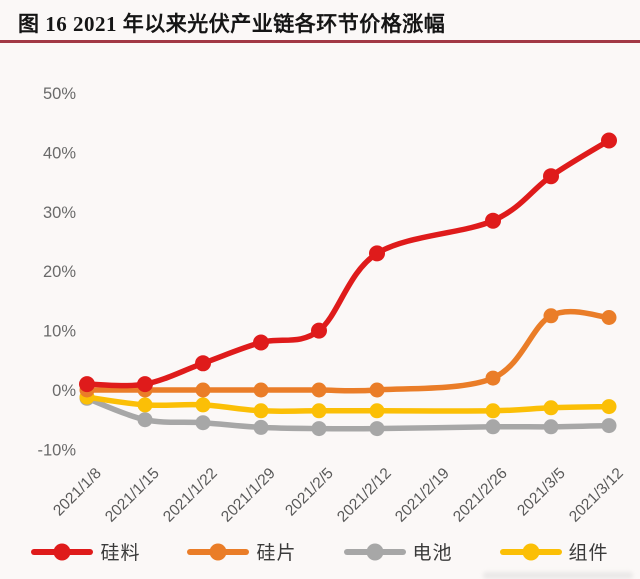  I want to click on x-tick-label: 2021/2/26, so click(480, 495).